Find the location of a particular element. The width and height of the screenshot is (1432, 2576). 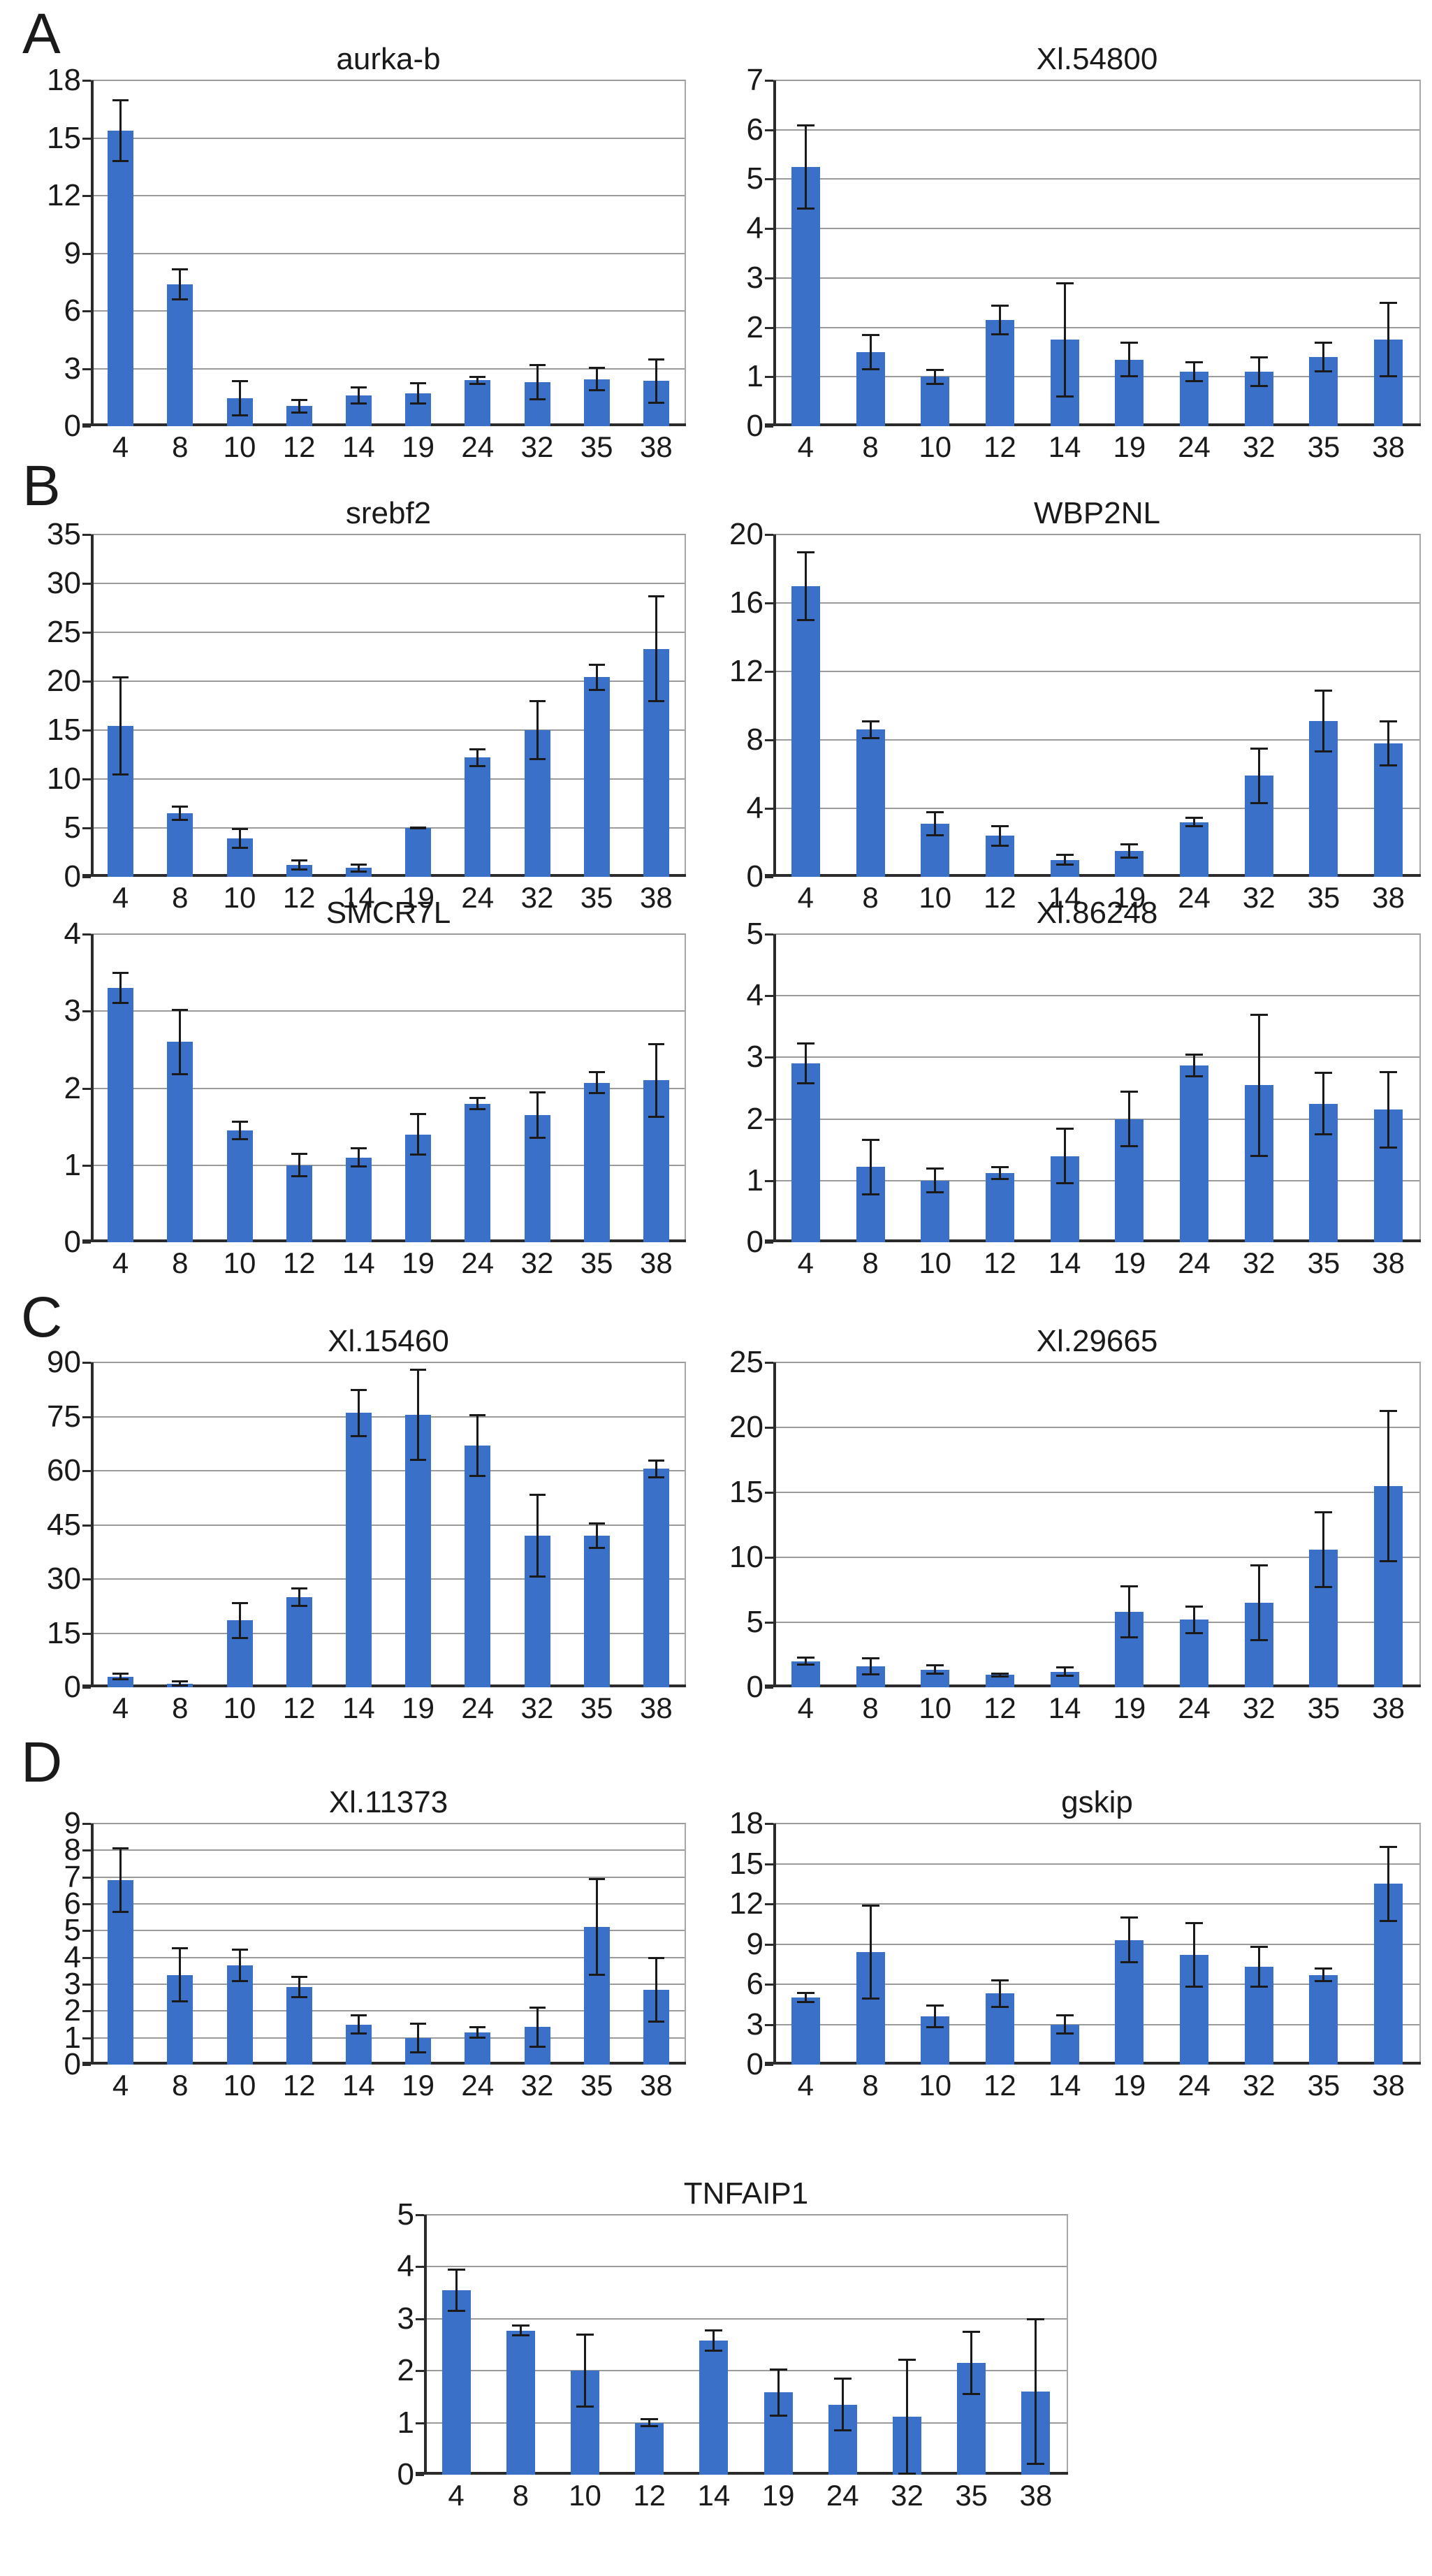

chart-title: SMCR7L is located at coordinates (388, 913).